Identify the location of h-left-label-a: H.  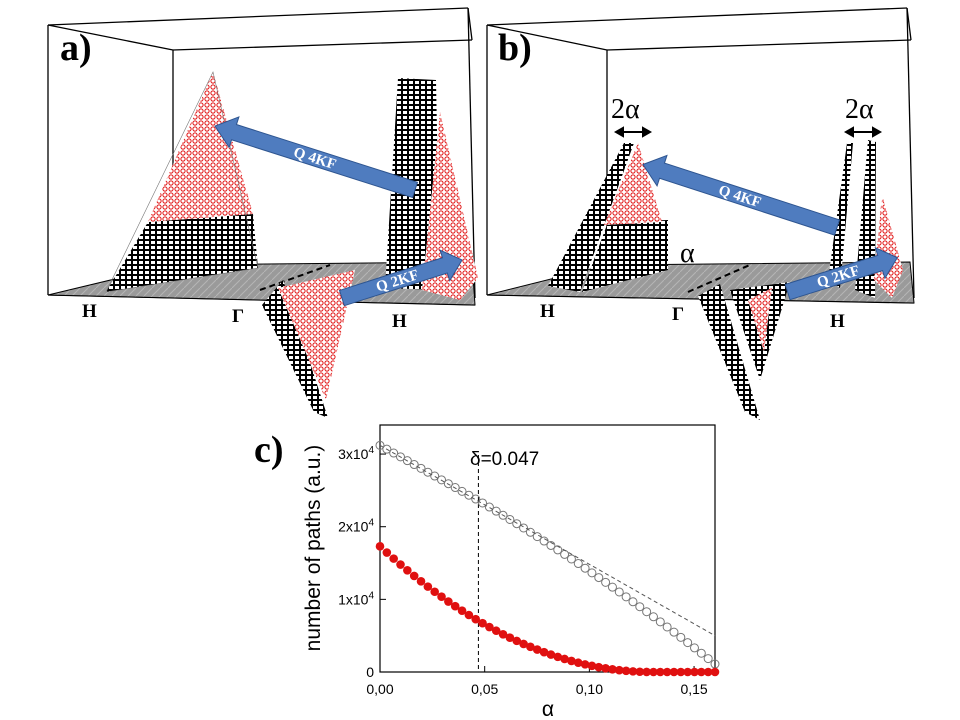
(89, 311).